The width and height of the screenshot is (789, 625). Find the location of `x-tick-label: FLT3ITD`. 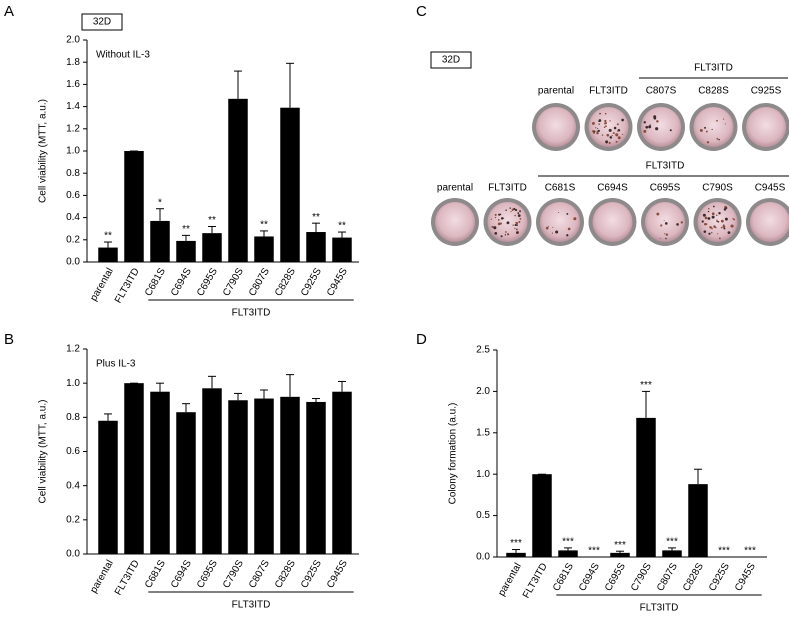

x-tick-label: FLT3ITD is located at coordinates (127, 285).